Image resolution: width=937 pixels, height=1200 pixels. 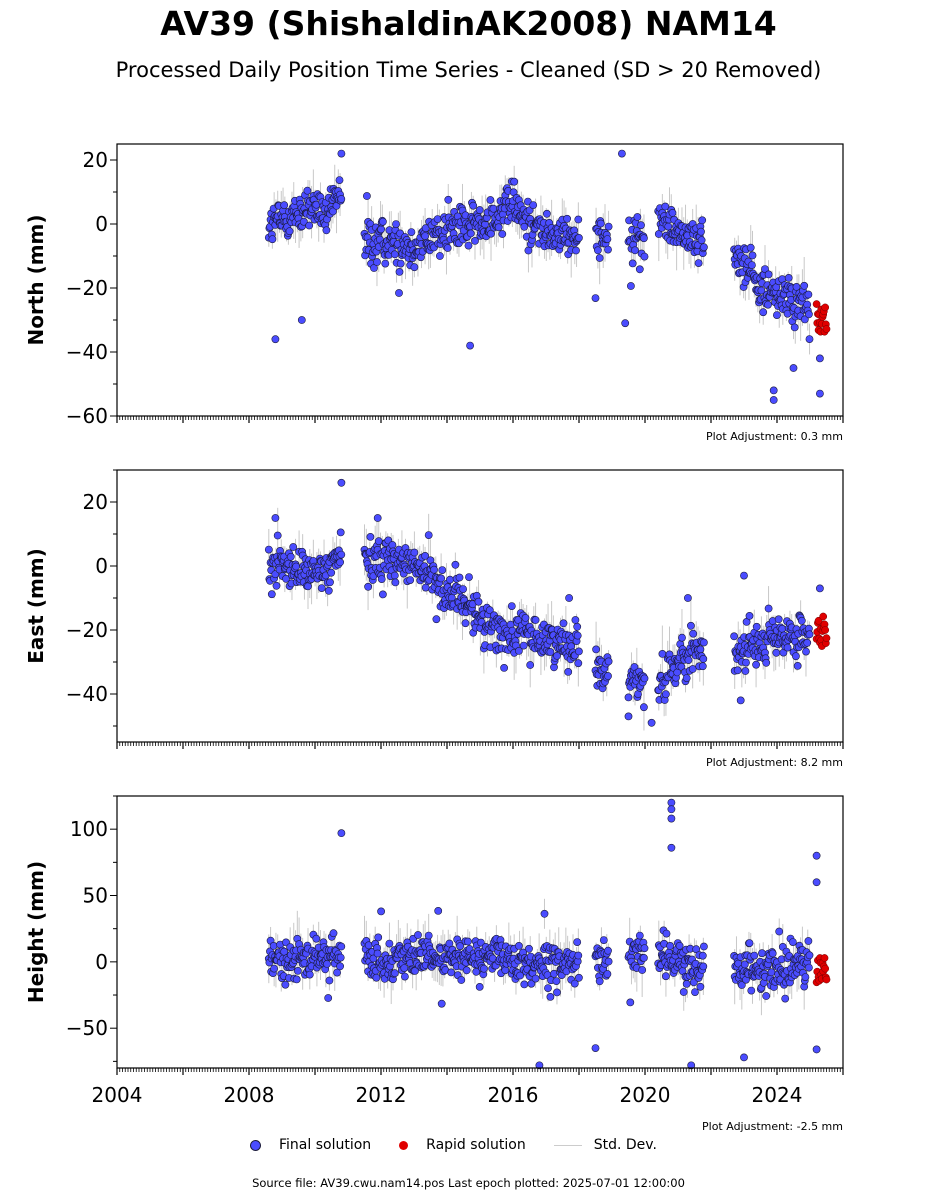 I want to click on legend-rapid-marker, so click(x=404, y=1145).